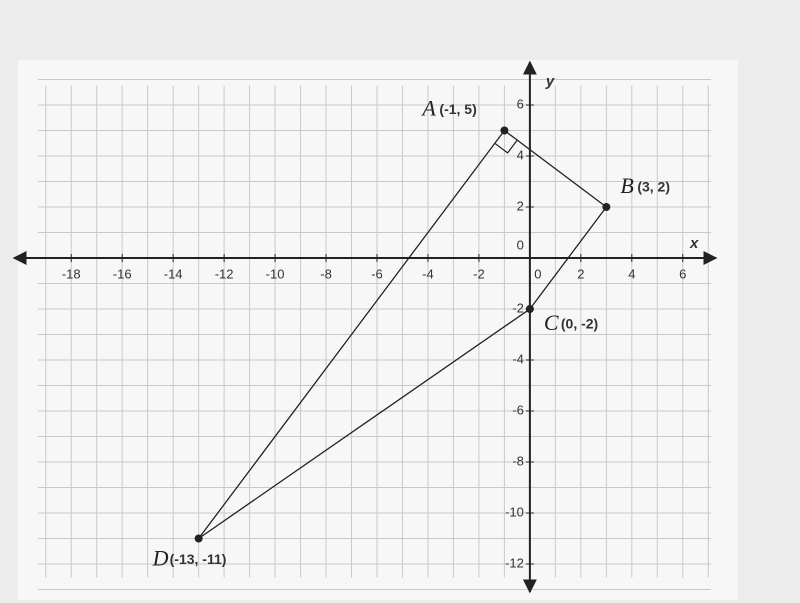  What do you see at coordinates (518, 460) in the screenshot?
I see `y-tick-label: -8` at bounding box center [518, 460].